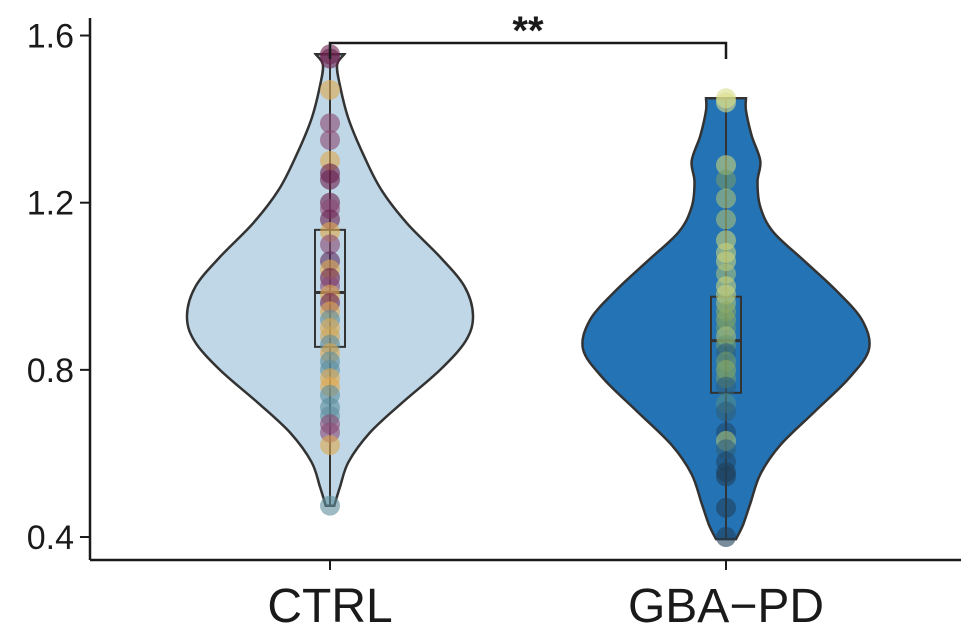 The width and height of the screenshot is (961, 629). Describe the element at coordinates (50, 37) in the screenshot. I see `y-tick-label: 1.6` at that location.